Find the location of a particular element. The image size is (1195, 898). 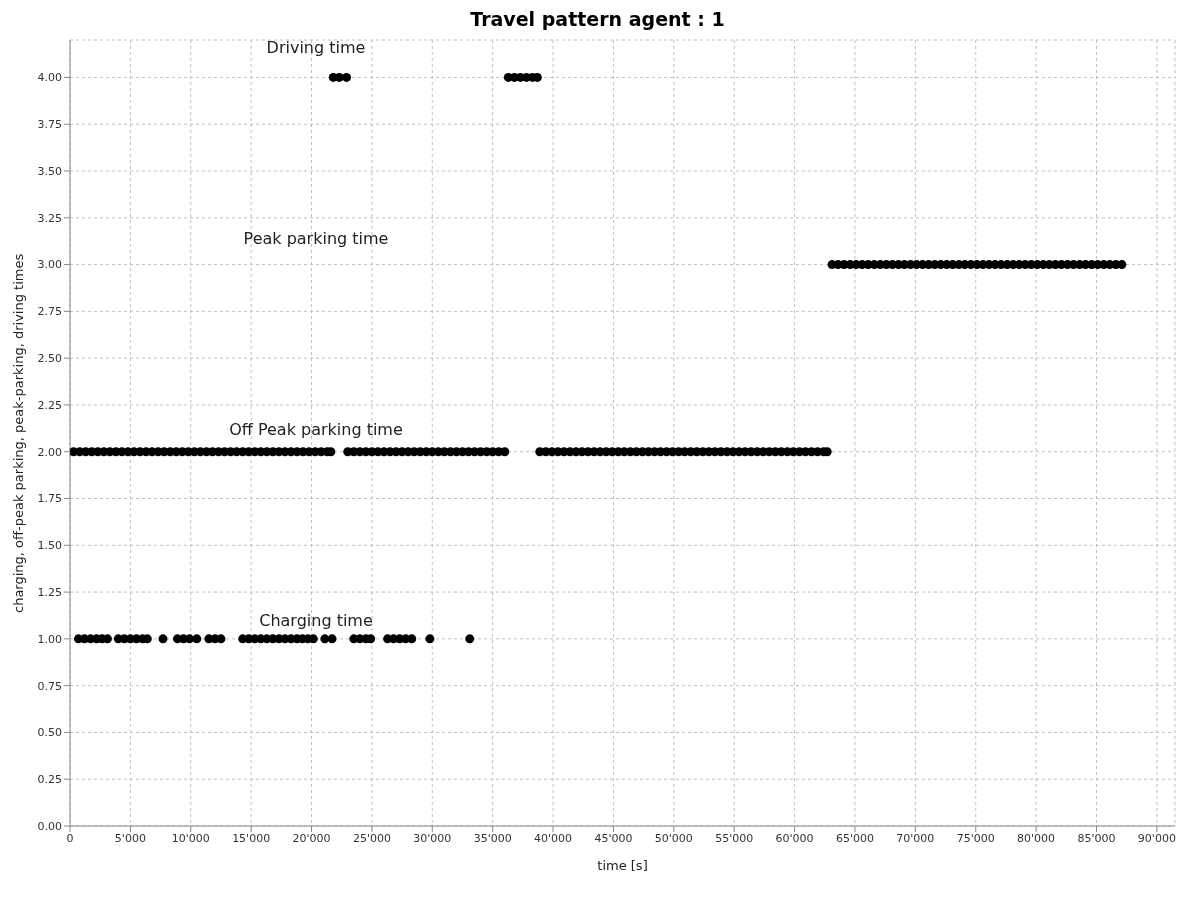

x-tick-label: 10'000 is located at coordinates (190, 838).